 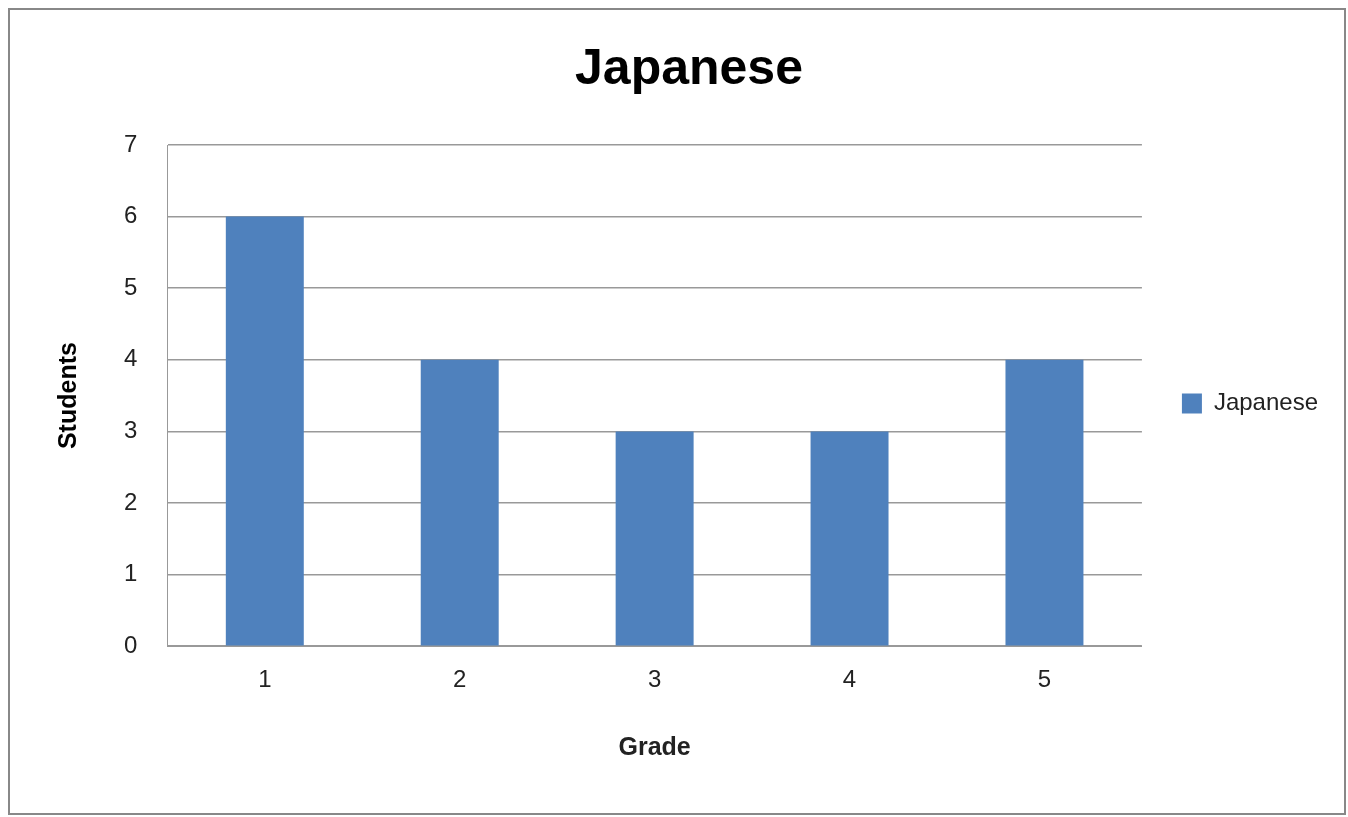 What do you see at coordinates (460, 679) in the screenshot?
I see `x-tick-label: 2` at bounding box center [460, 679].